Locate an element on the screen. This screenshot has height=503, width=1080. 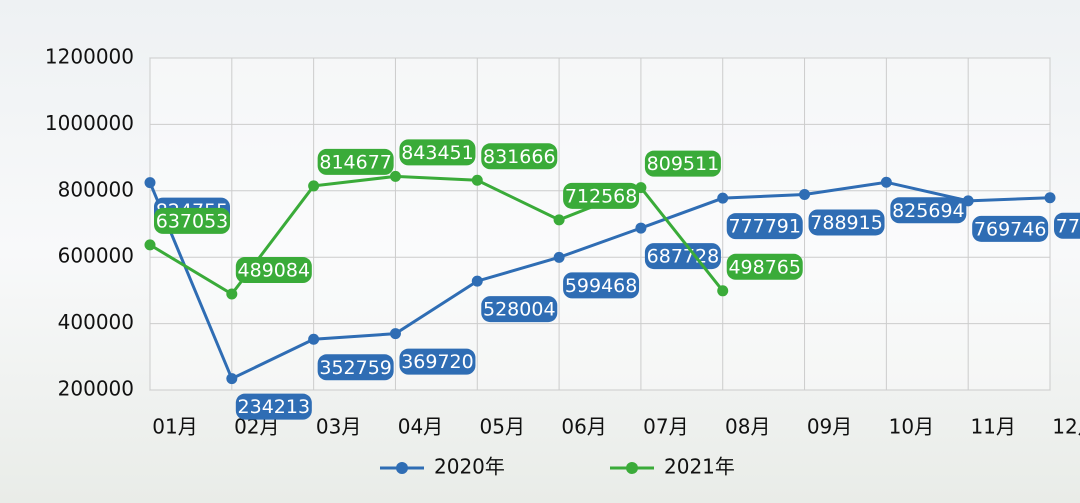
data-label: 599468 is located at coordinates (601, 286).